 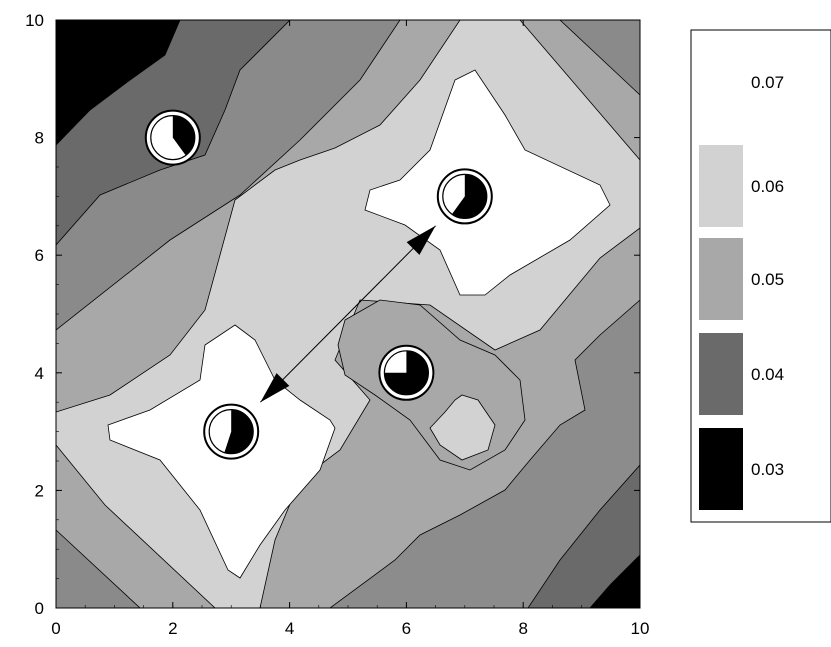 What do you see at coordinates (289, 628) in the screenshot?
I see `x-tick-label: 4` at bounding box center [289, 628].